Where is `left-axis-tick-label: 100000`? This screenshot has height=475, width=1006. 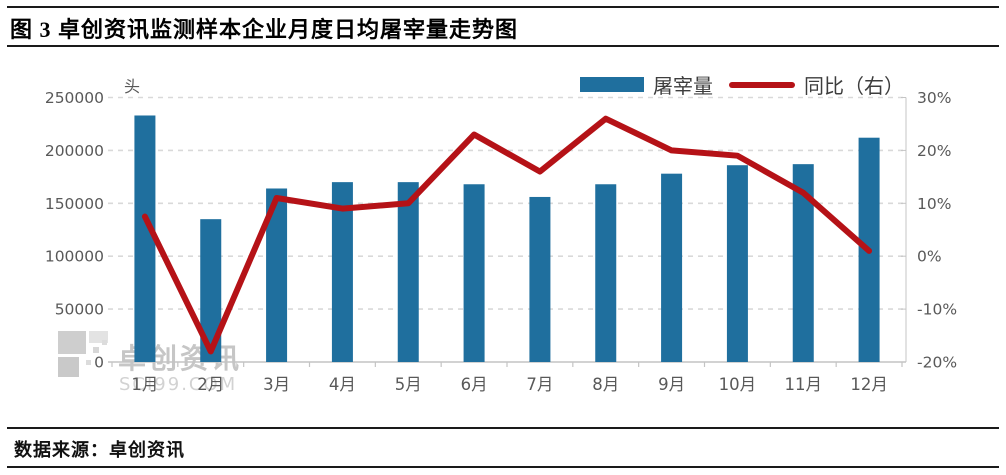 left-axis-tick-label: 100000 is located at coordinates (74, 257).